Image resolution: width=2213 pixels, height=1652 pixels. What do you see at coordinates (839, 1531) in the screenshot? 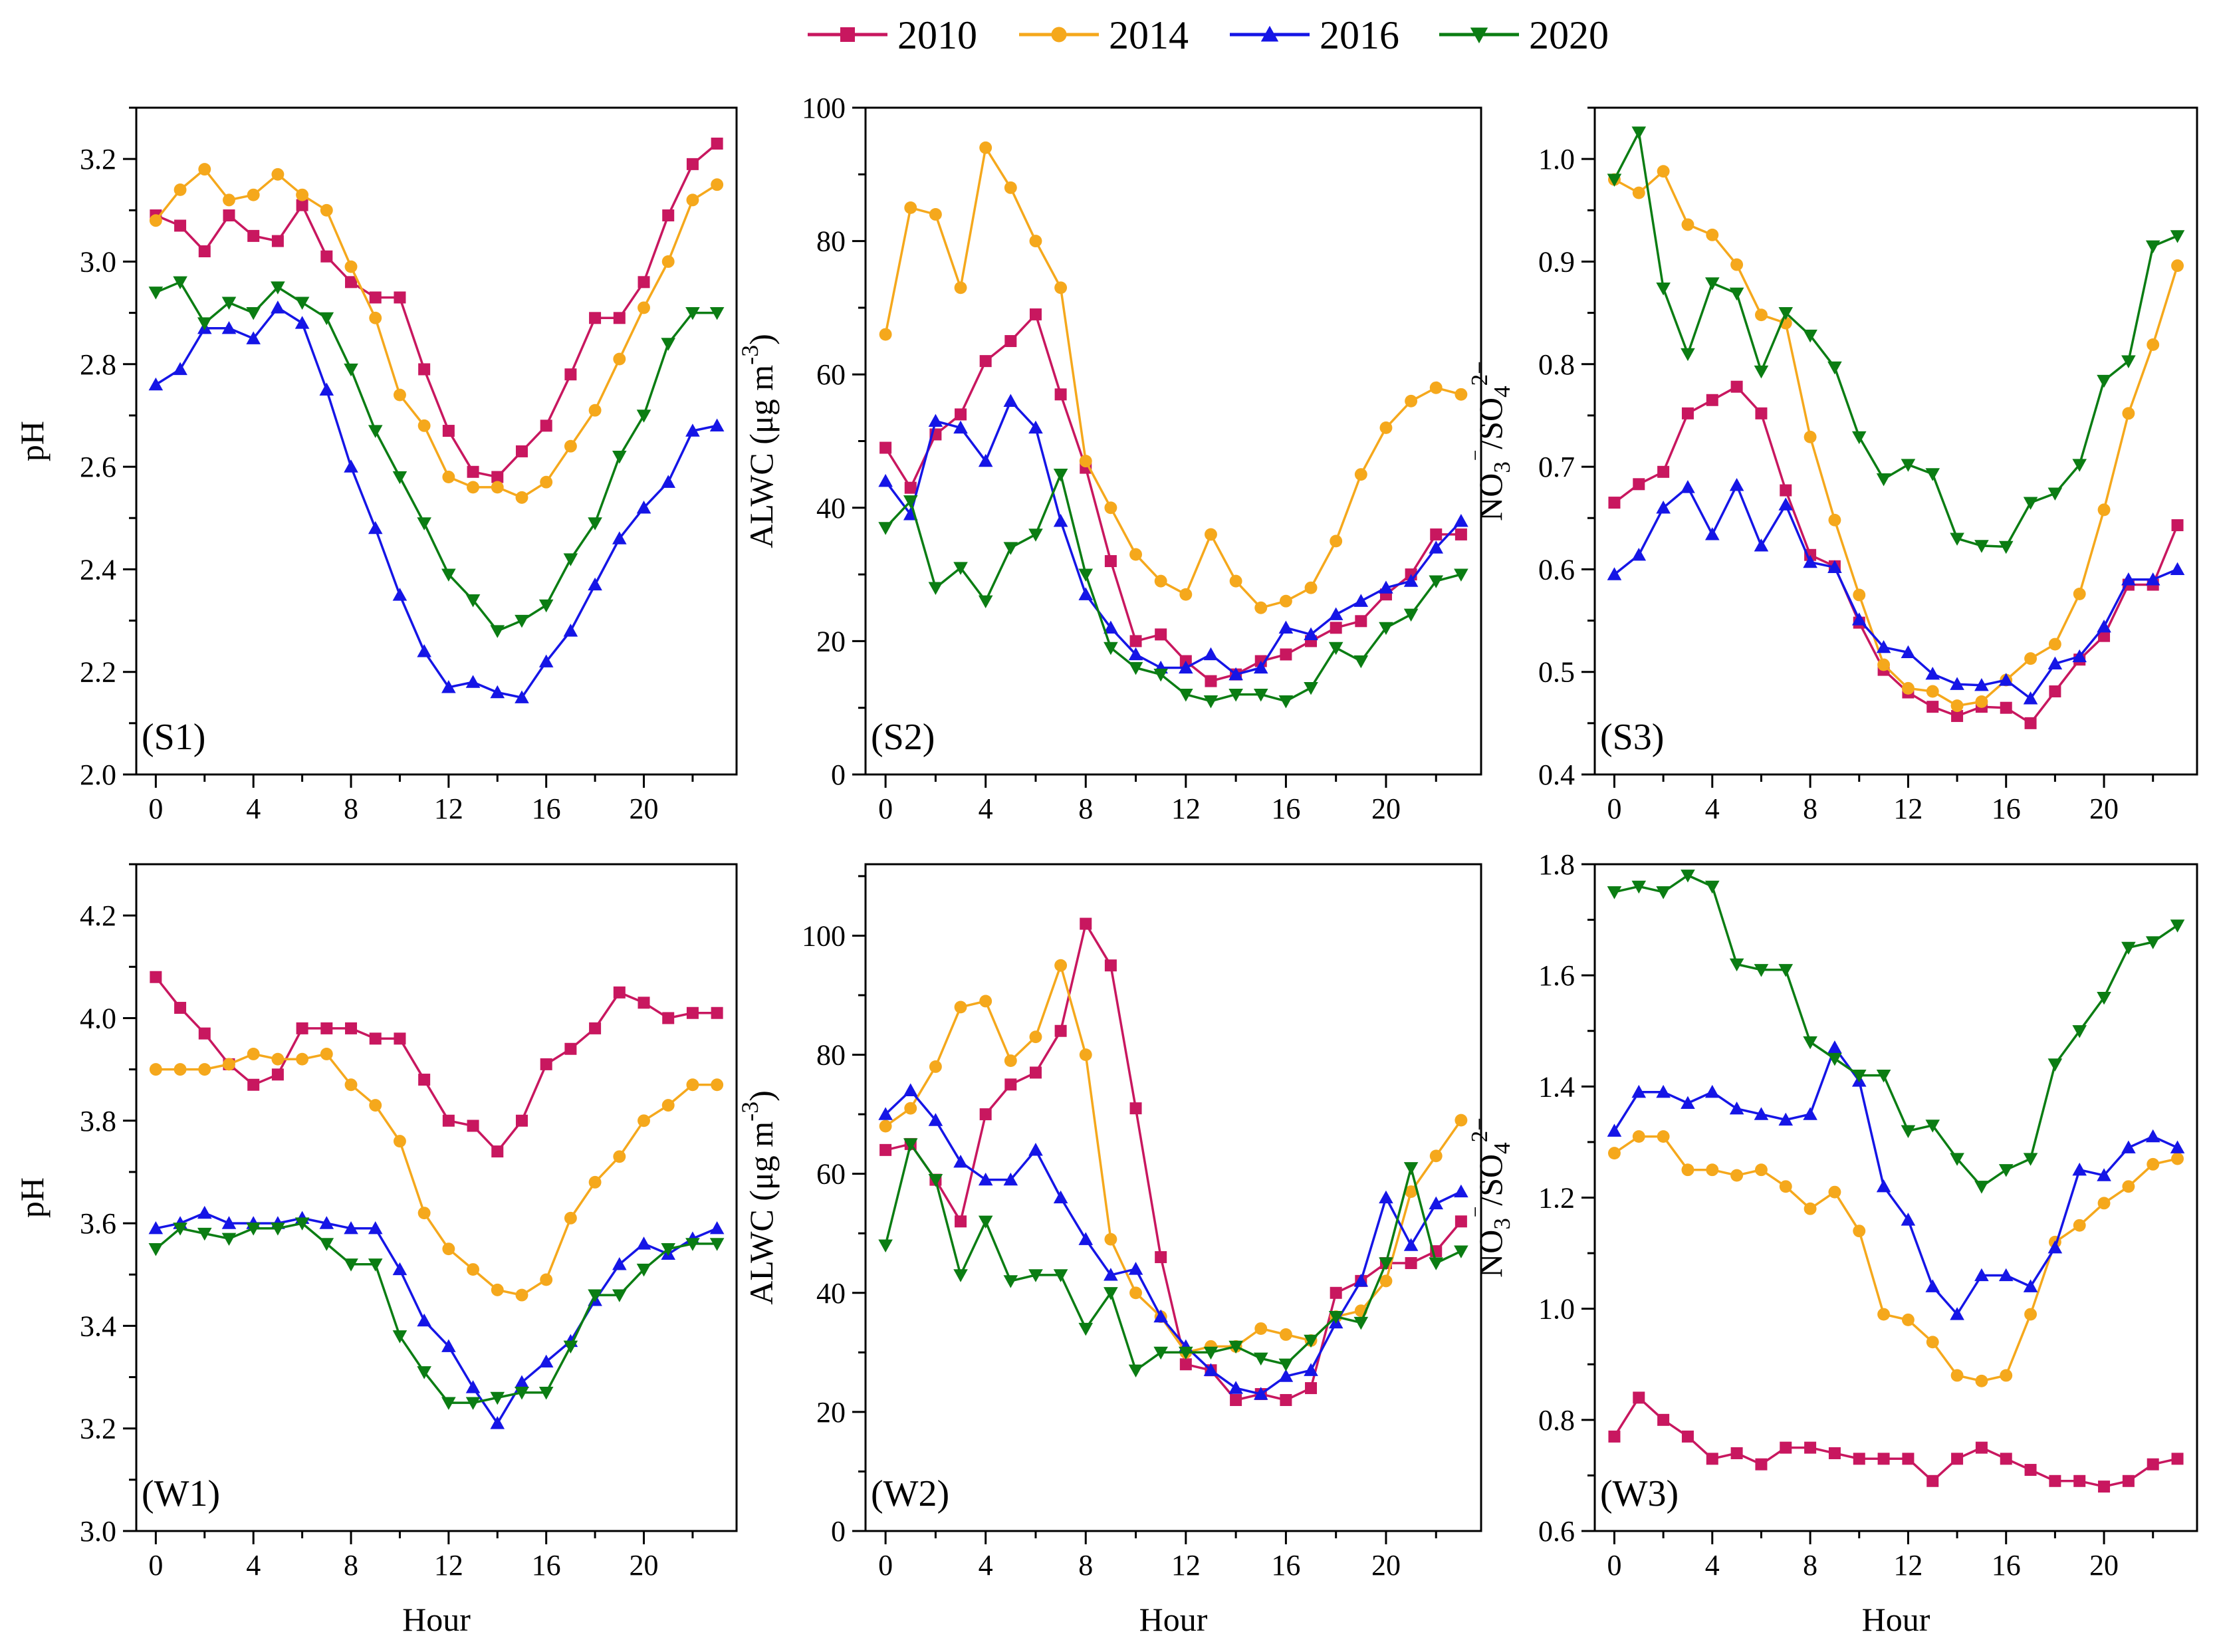
I see `y-tick-label: 0` at bounding box center [839, 1531].